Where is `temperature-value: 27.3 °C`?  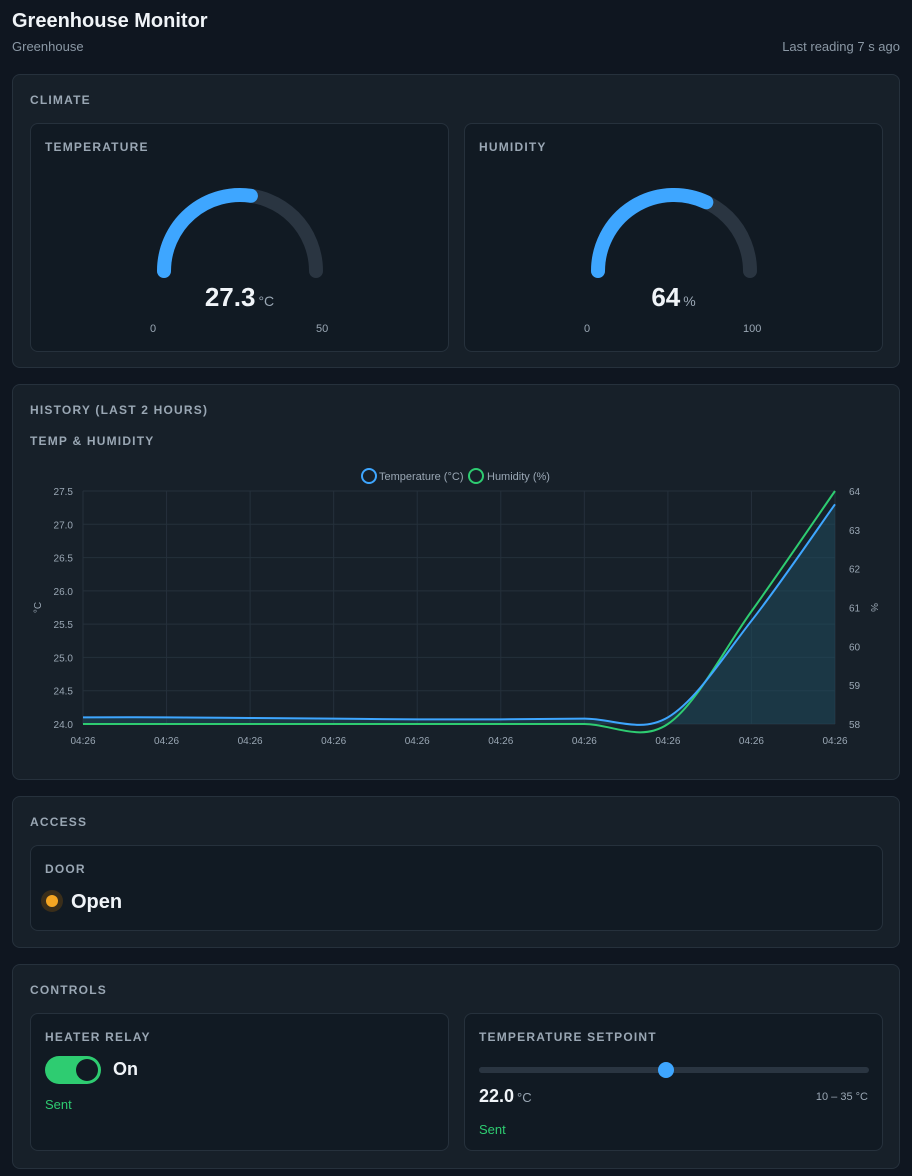
temperature-value: 27.3 °C is located at coordinates (239, 297).